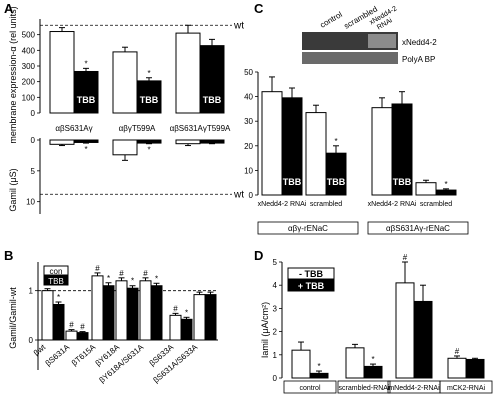 This screenshot has height=406, width=500. Describe the element at coordinates (248, 170) in the screenshot. I see `y-tick-label: 10` at that location.